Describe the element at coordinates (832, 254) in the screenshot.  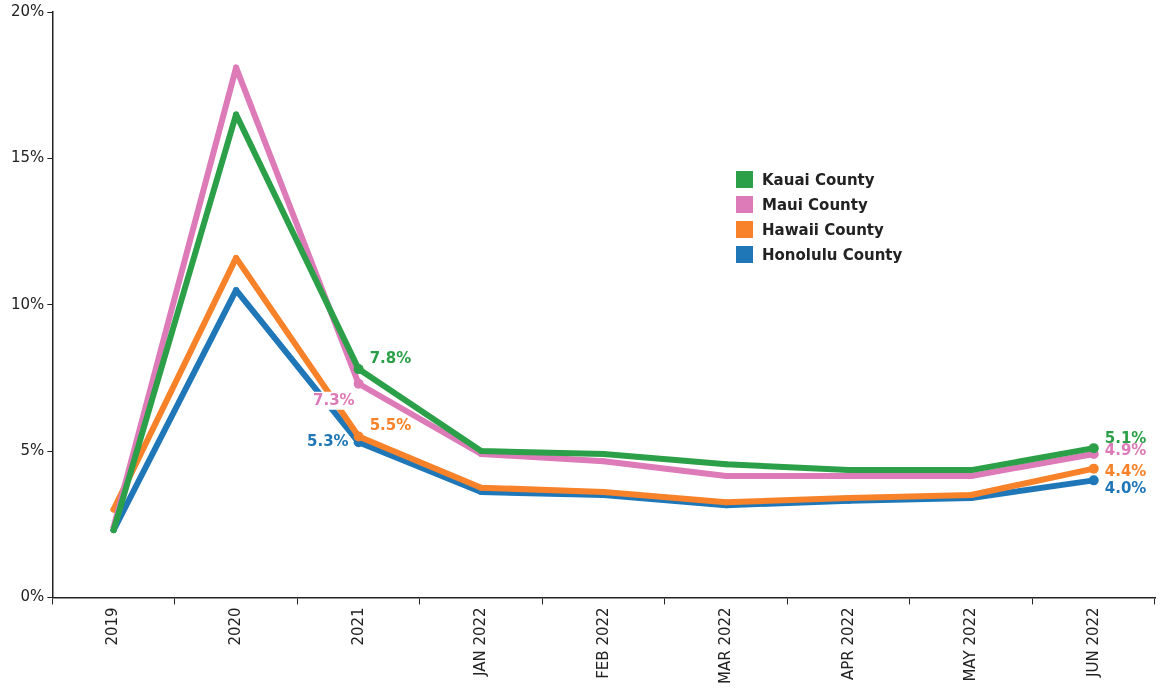
I see `legend-label: Honolulu County` at that location.